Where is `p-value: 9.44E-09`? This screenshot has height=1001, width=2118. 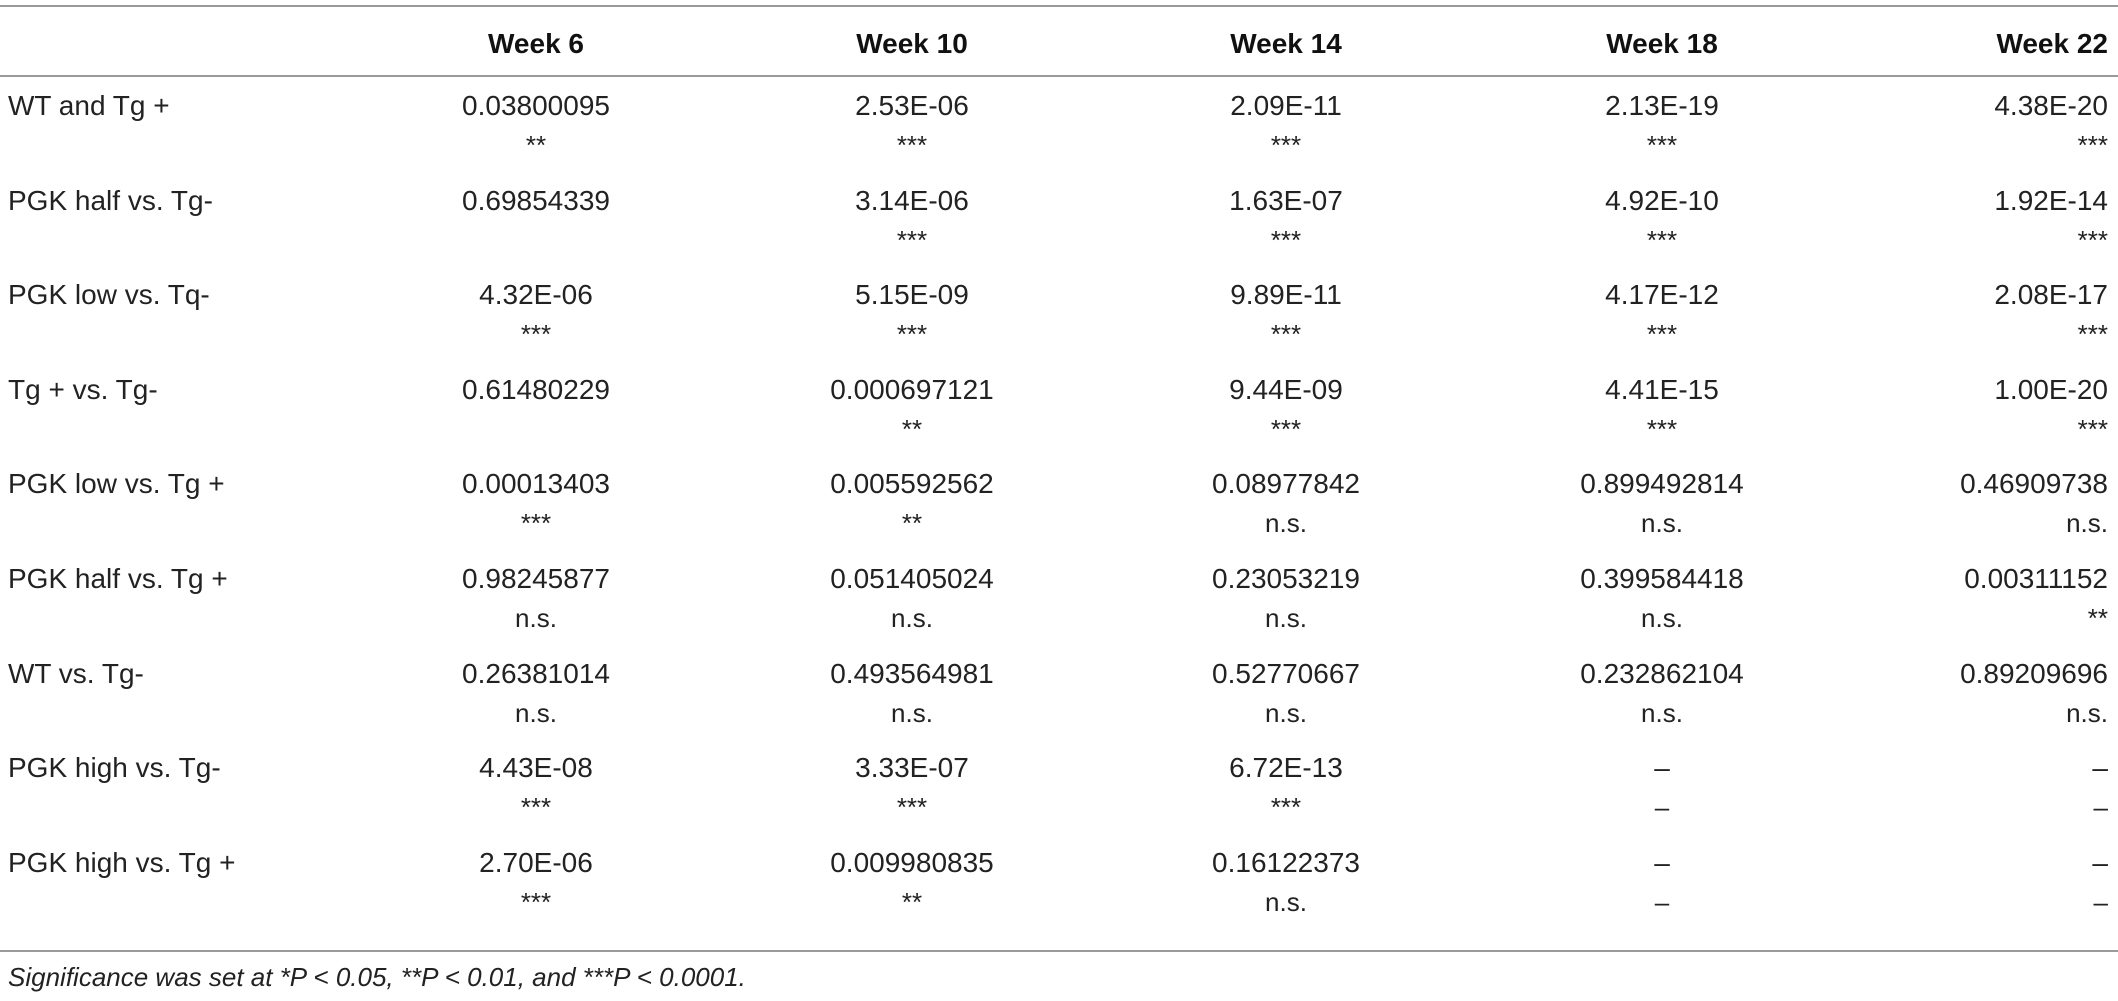 p-value: 9.44E-09 is located at coordinates (1286, 389).